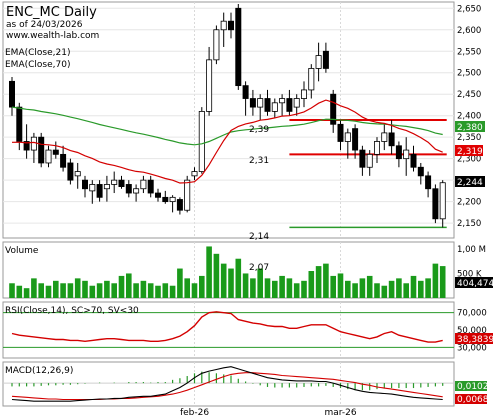  What do you see at coordinates (51, 12) in the screenshot?
I see `chart-title: ENC_MC Daily` at bounding box center [51, 12].